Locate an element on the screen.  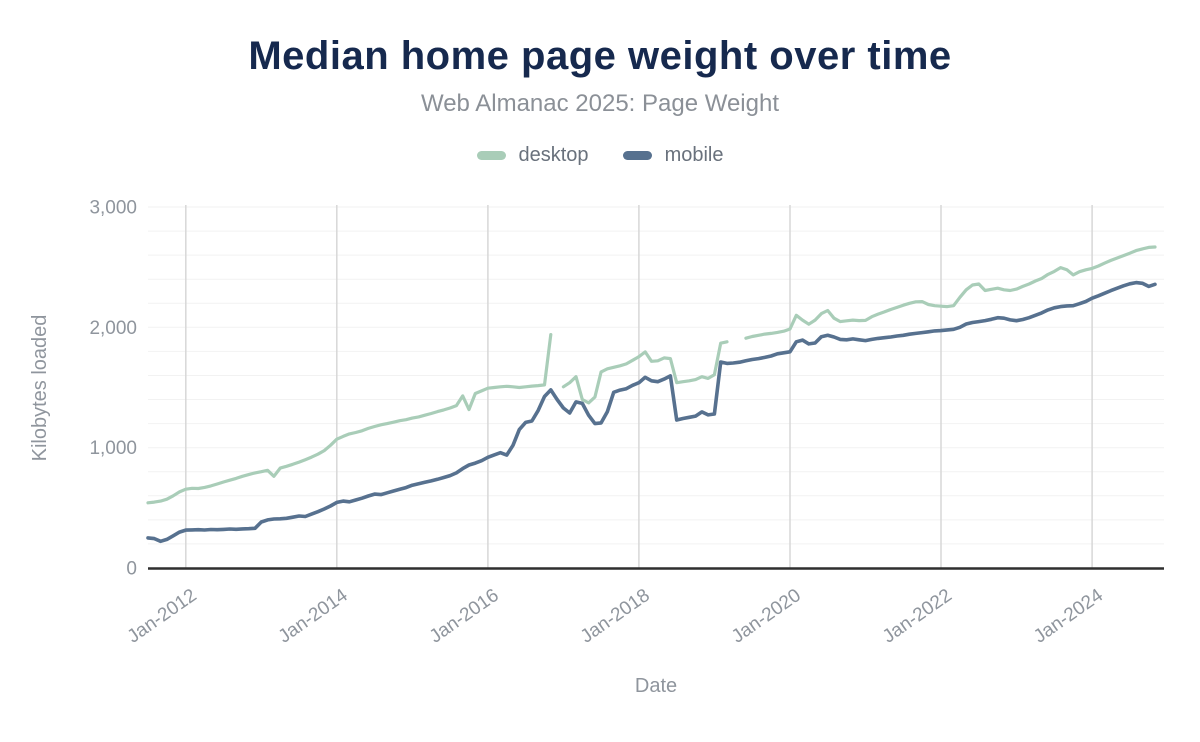
y-tick-label: 3,000 is located at coordinates (113, 208).